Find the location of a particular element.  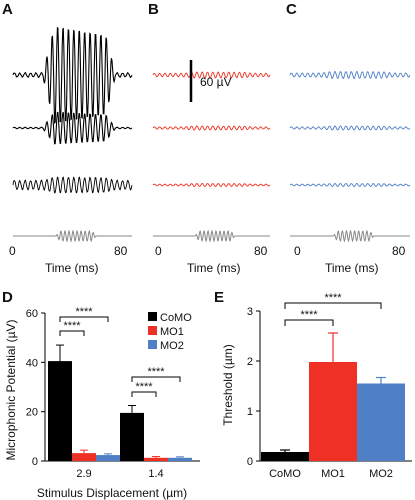

chart-d-category-label: 1.4 is located at coordinates (155, 474).